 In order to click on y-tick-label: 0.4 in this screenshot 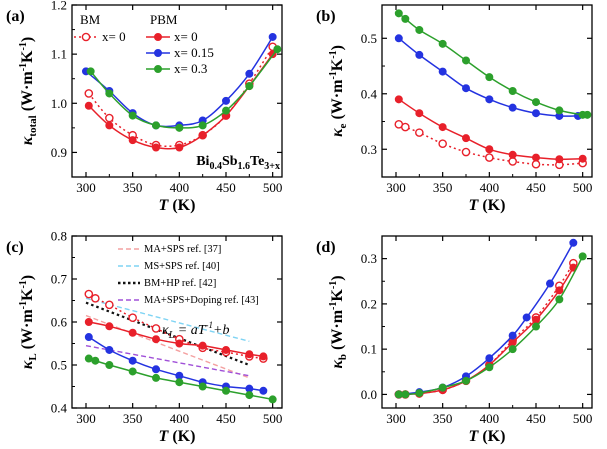, I will do `click(369, 93)`.